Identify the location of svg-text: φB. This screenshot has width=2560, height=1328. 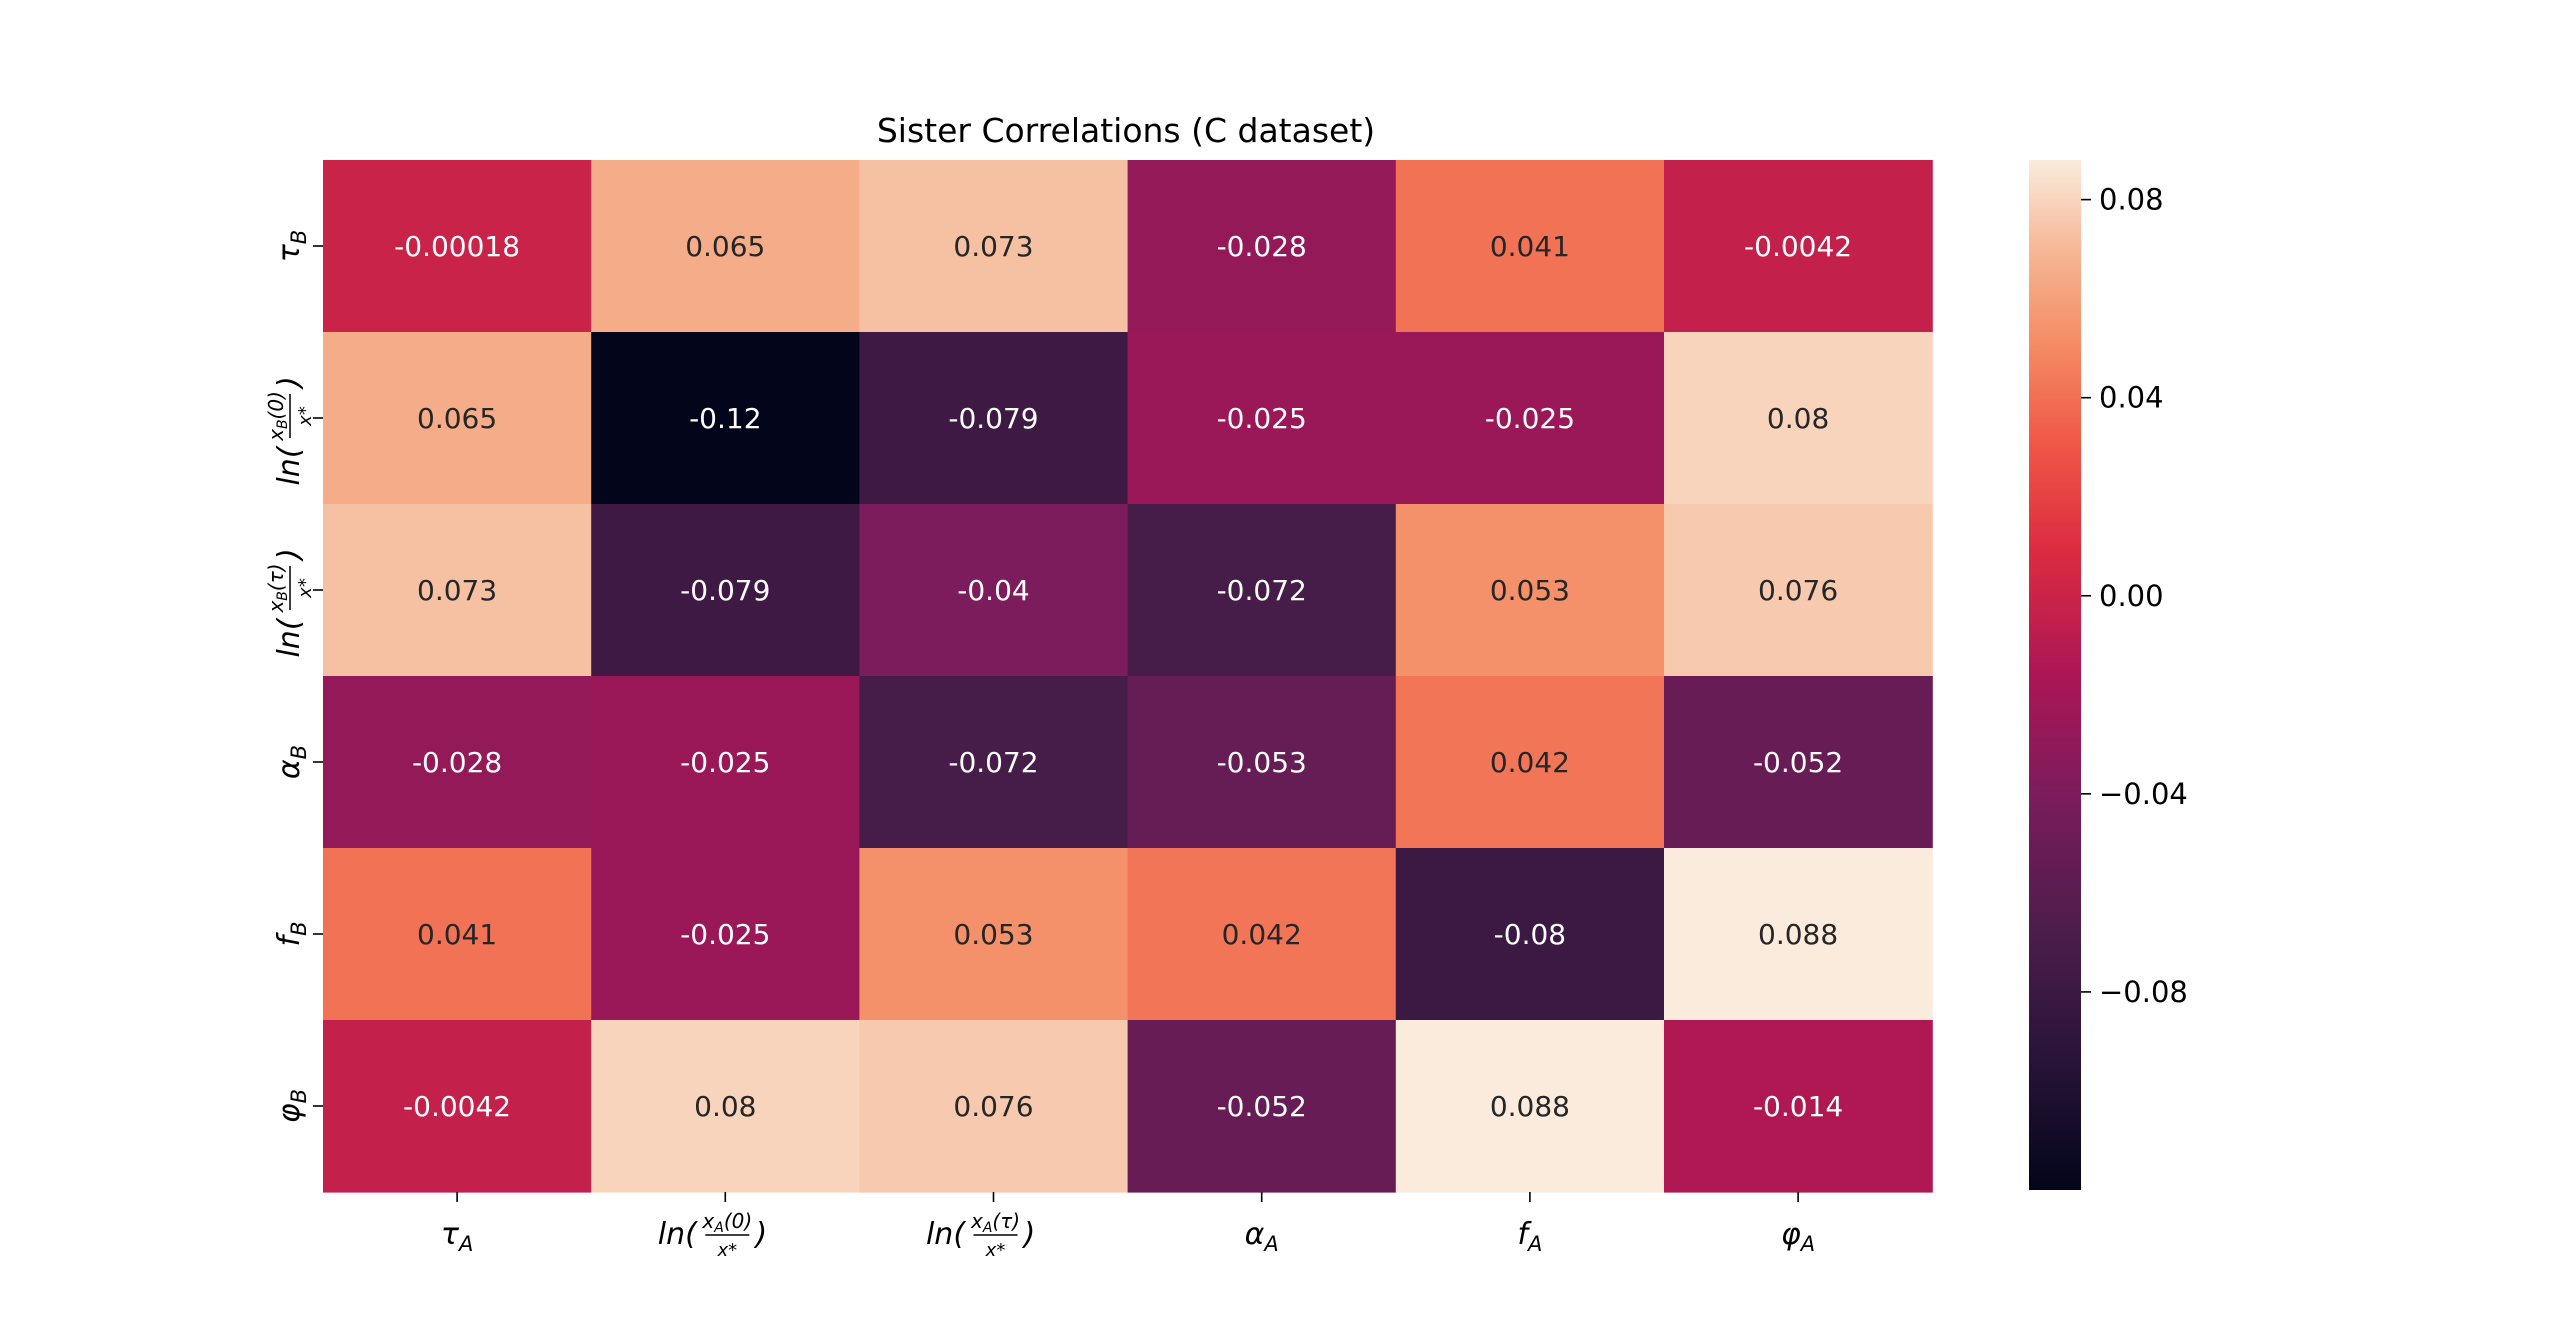
(291, 1106).